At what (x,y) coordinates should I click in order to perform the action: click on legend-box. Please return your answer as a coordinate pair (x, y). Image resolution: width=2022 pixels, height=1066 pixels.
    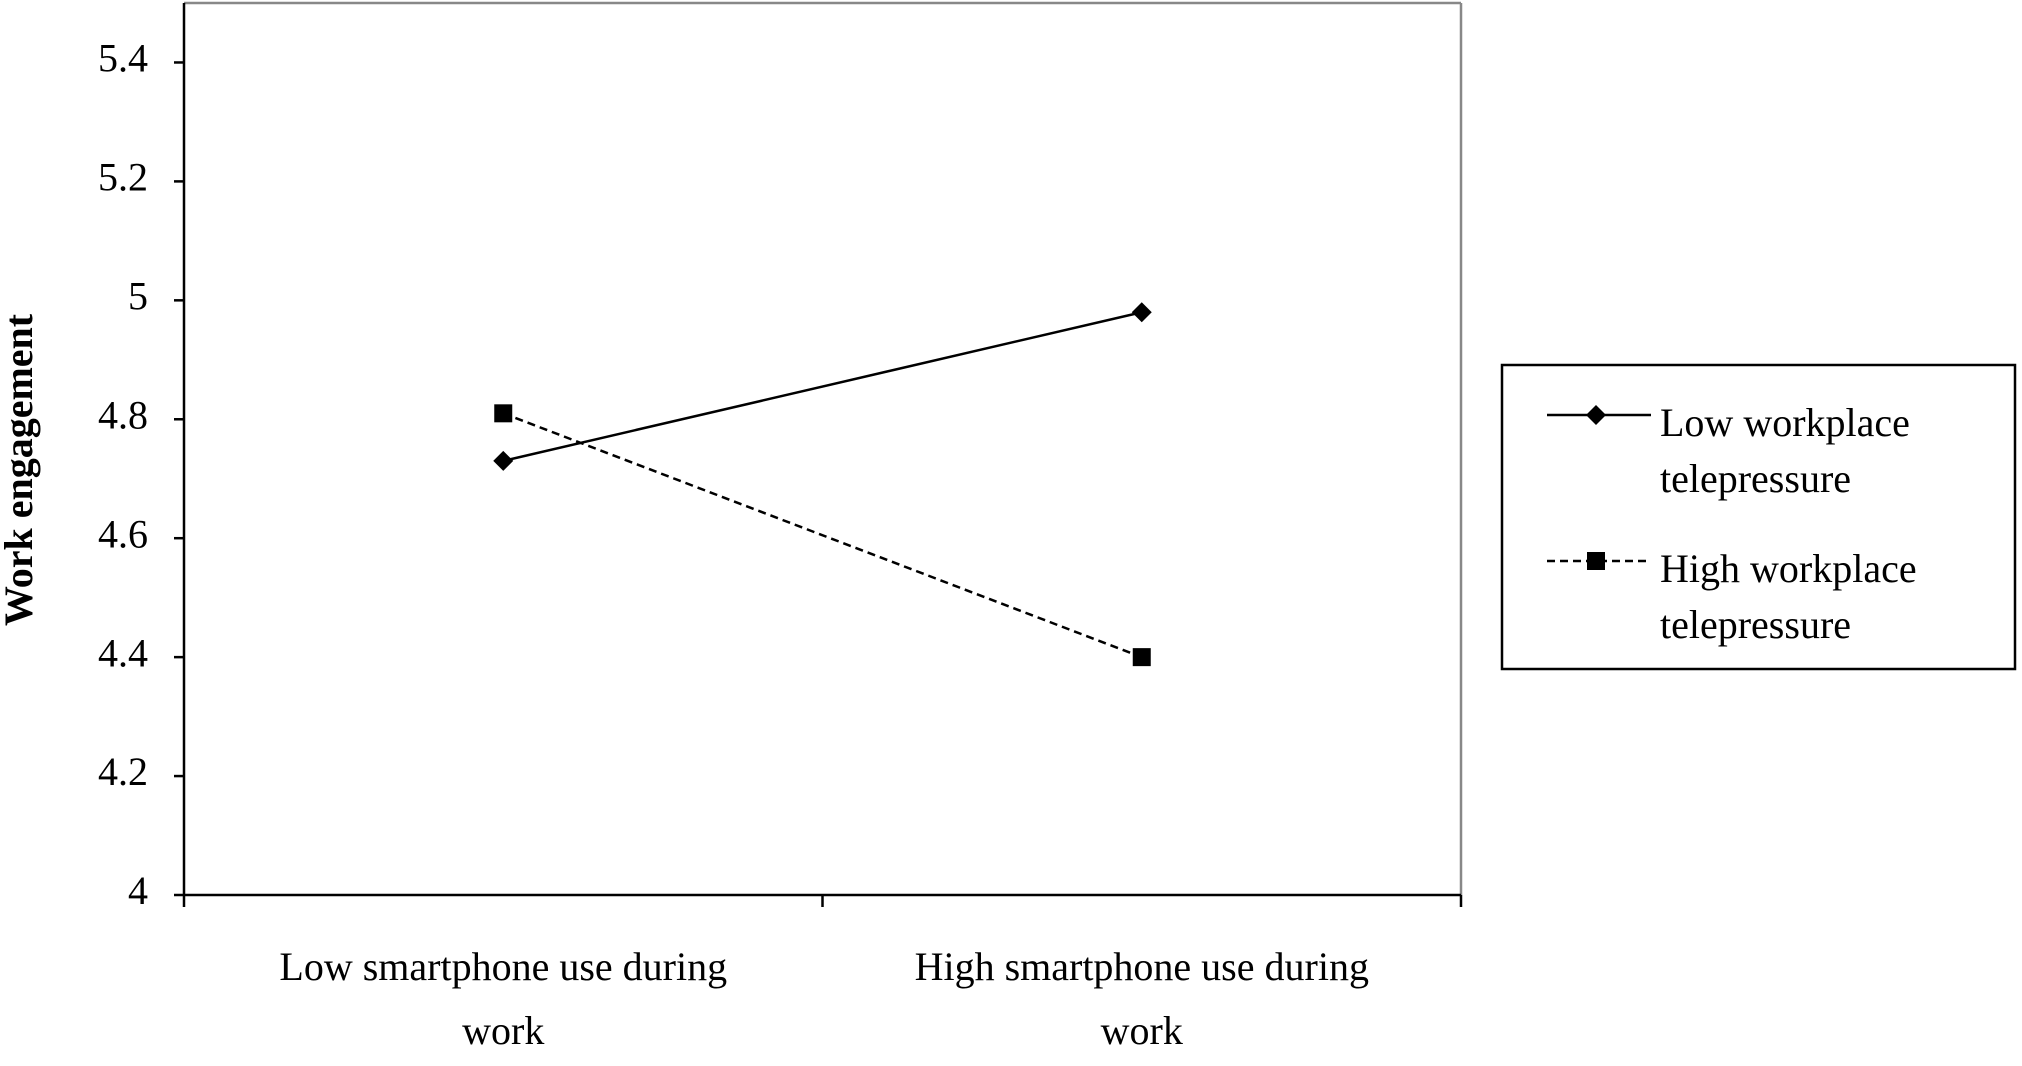
    Looking at the image, I should click on (1758, 517).